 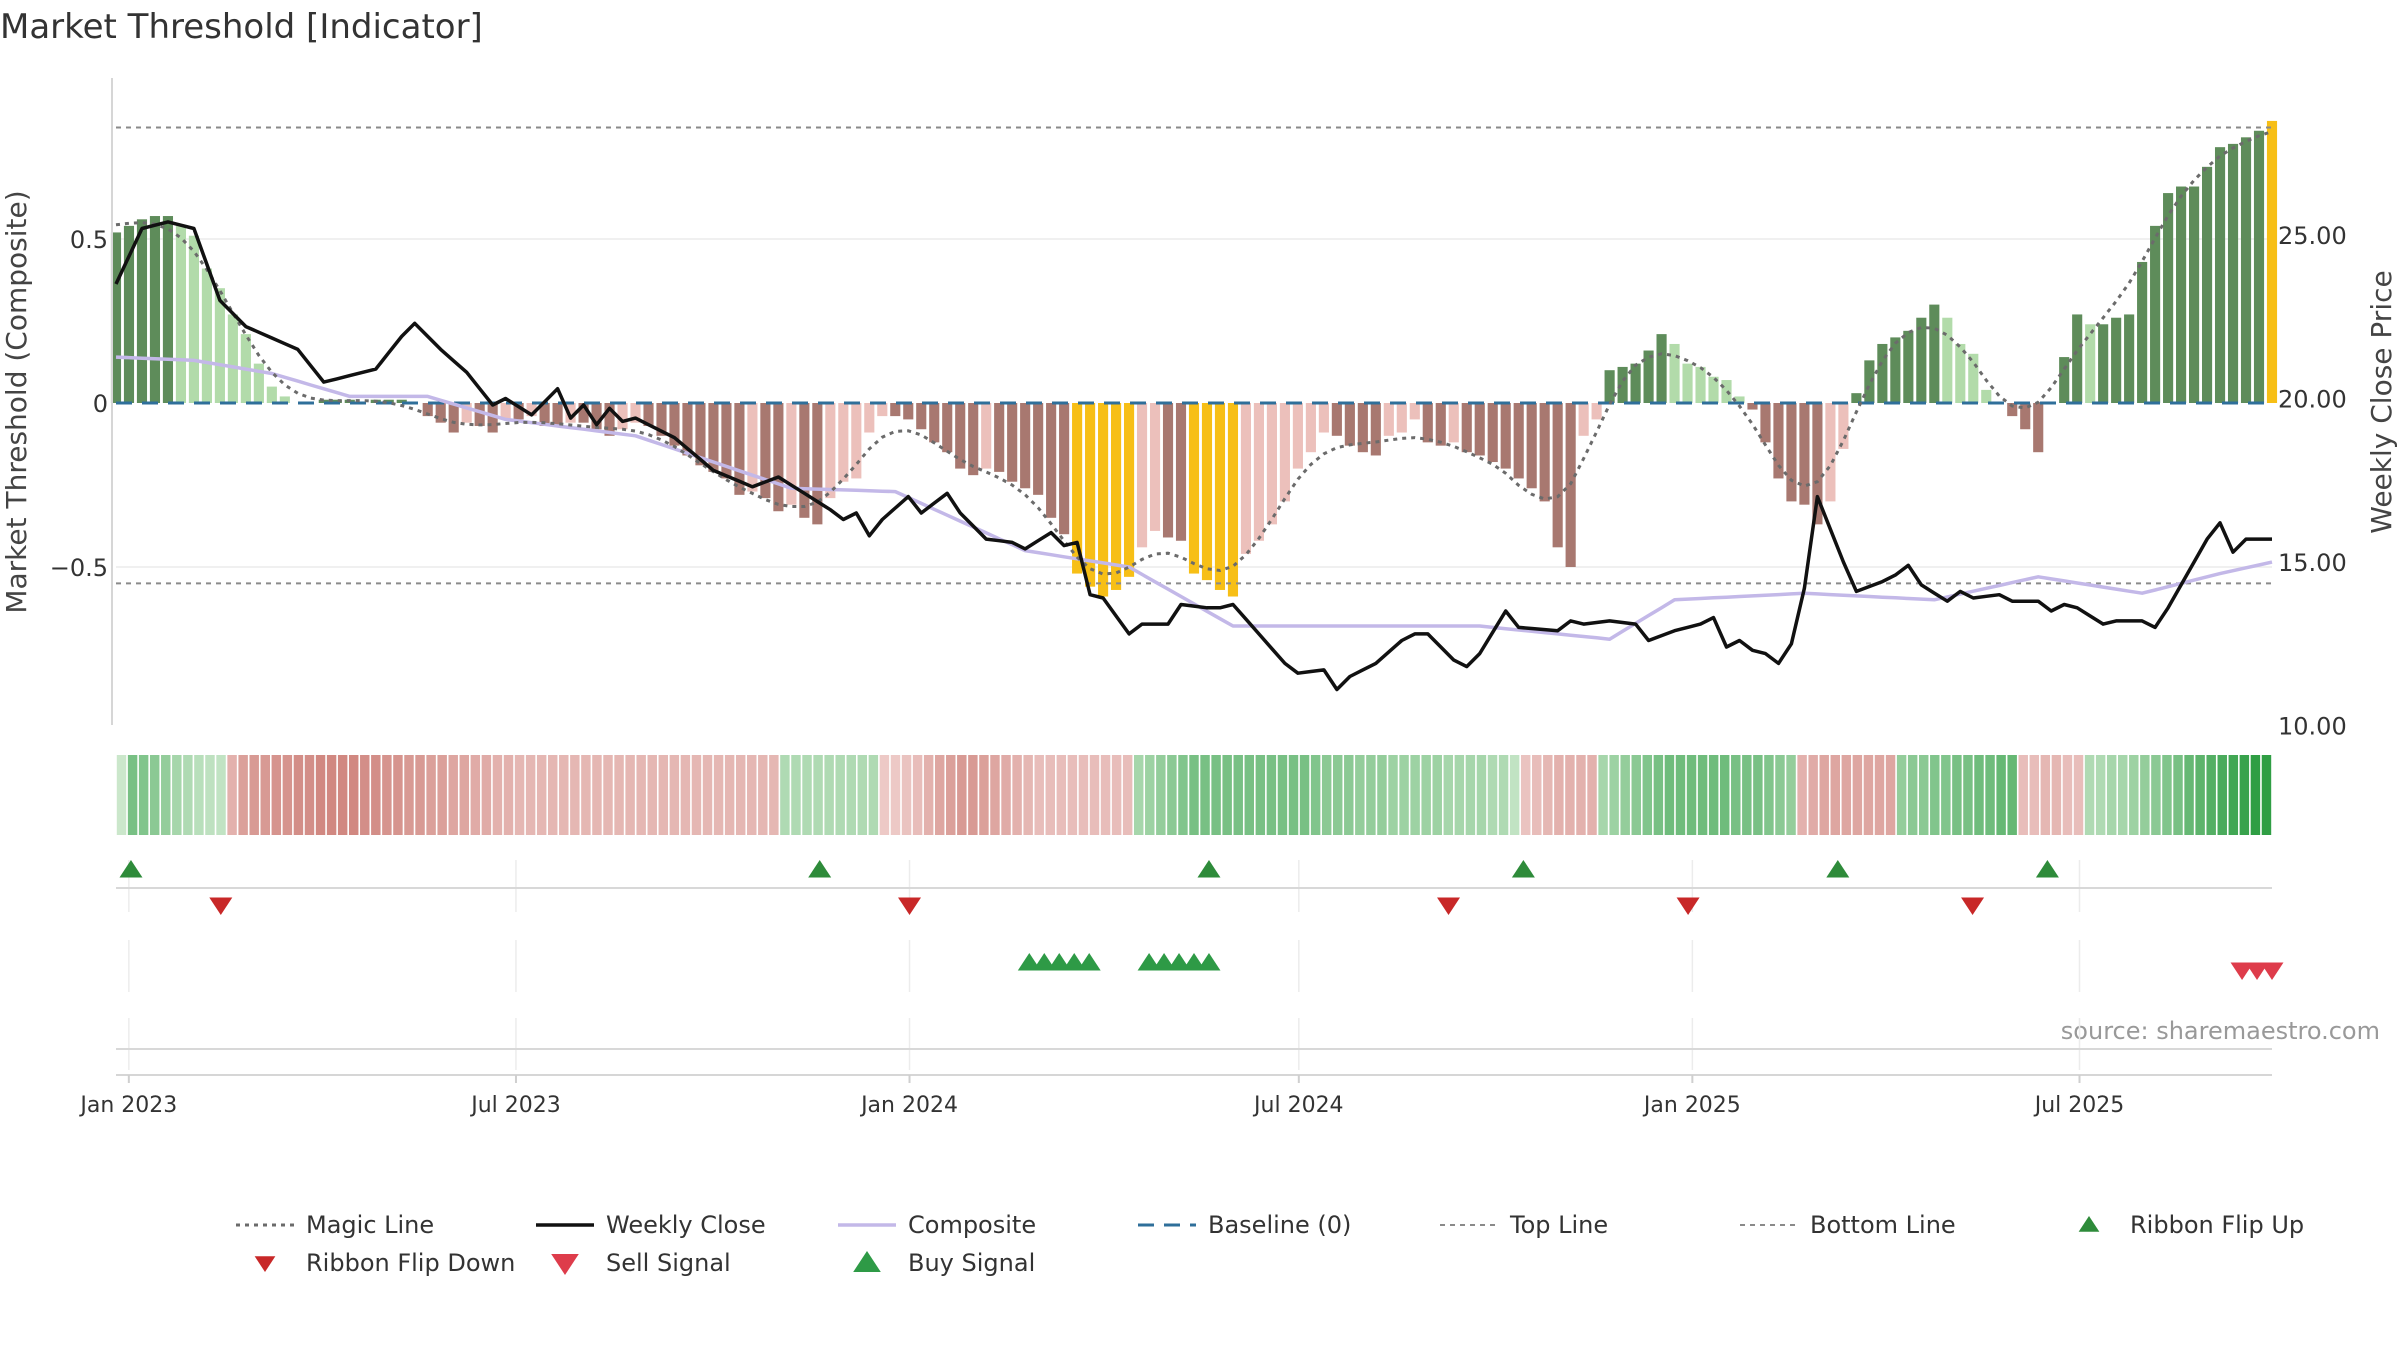 I want to click on y-tick-label: 0.5, so click(x=89, y=240).